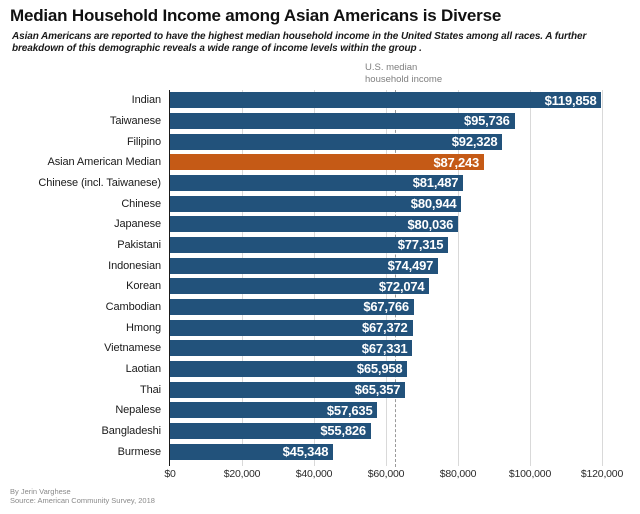 The height and width of the screenshot is (514, 640). What do you see at coordinates (391, 67) in the screenshot?
I see `annotation-line-1: U.S. median` at bounding box center [391, 67].